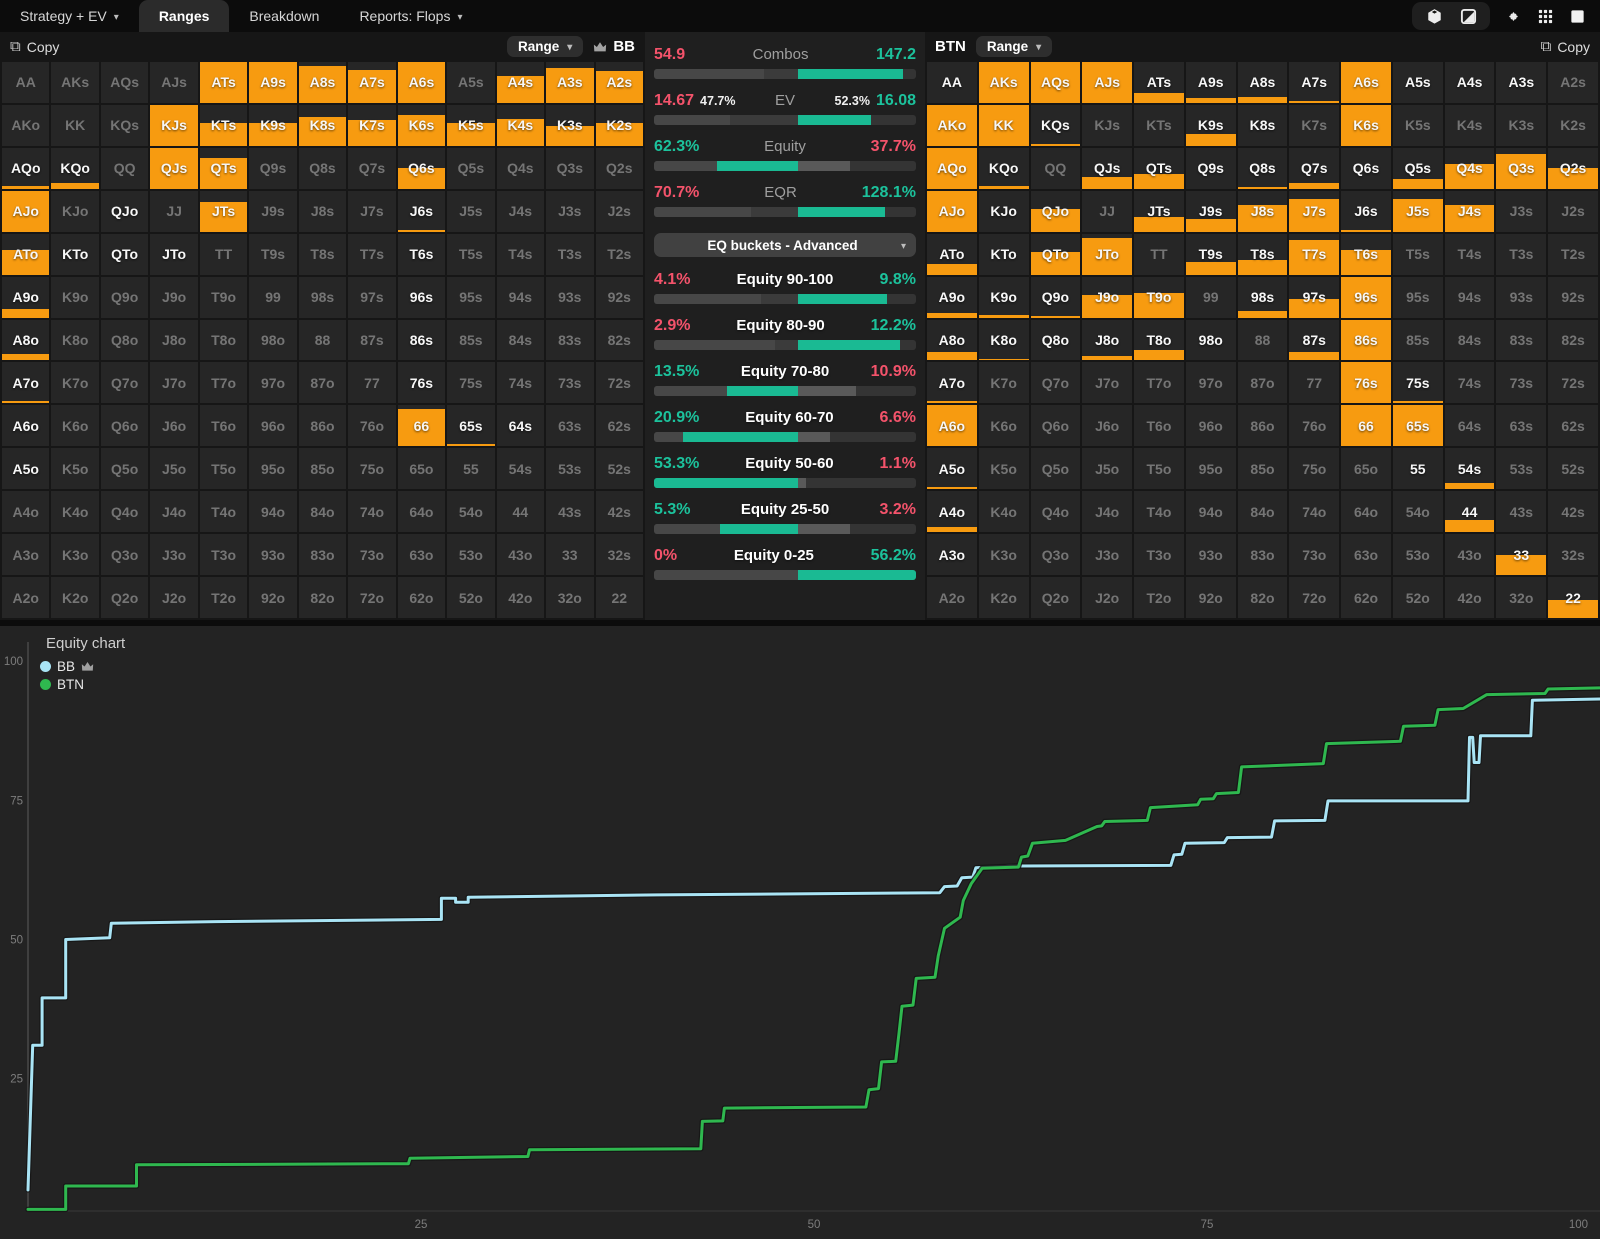 This screenshot has width=1600, height=1239. Describe the element at coordinates (67, 666) in the screenshot. I see `legend-item-bb: BB` at that location.